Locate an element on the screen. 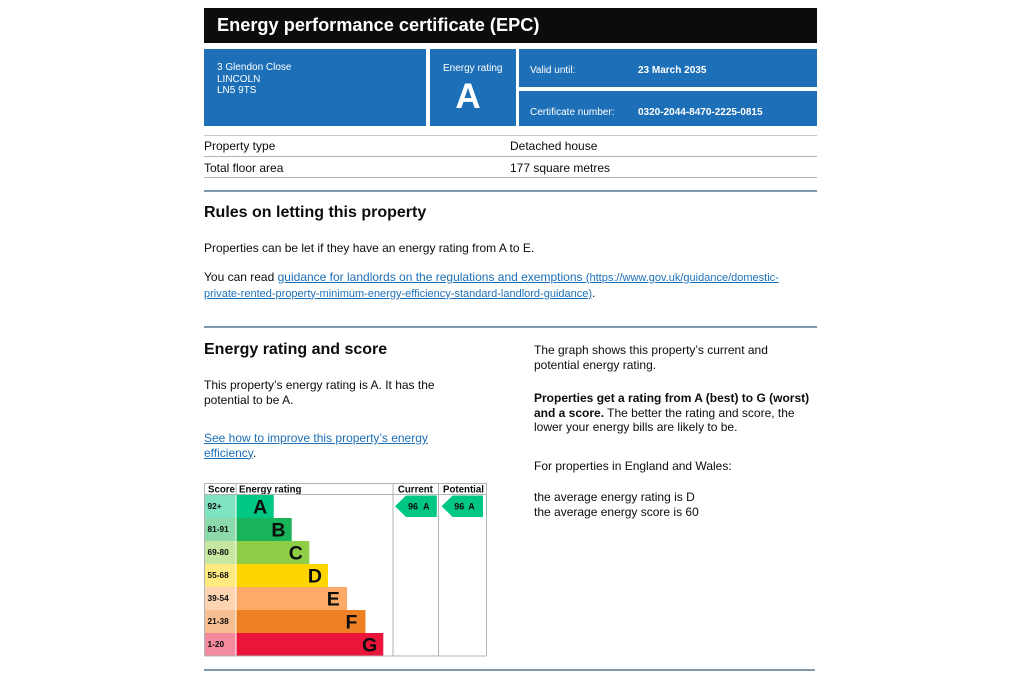  svg-text: 1-20 is located at coordinates (216, 644).